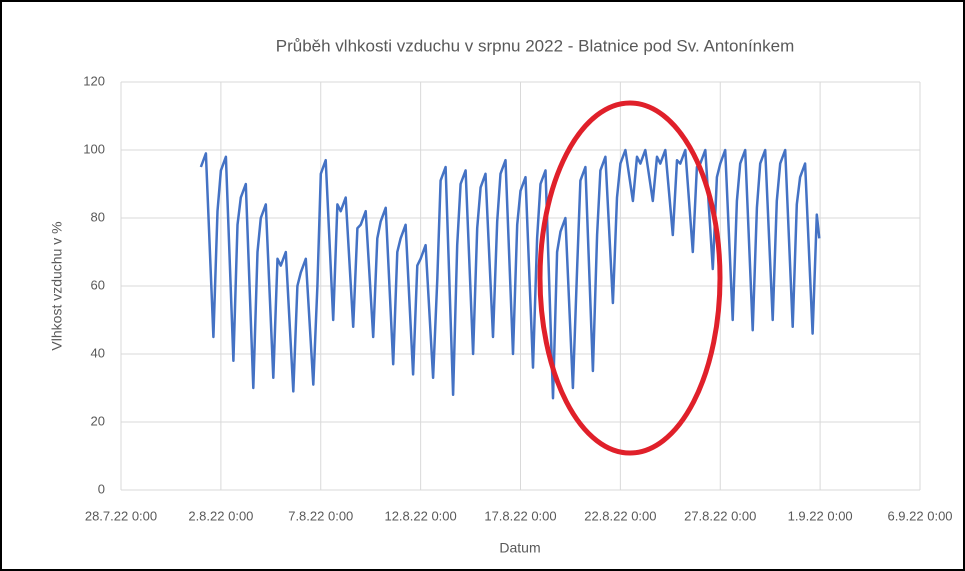  What do you see at coordinates (520, 515) in the screenshot?
I see `x-tick-label: 17.8.22 0:00` at bounding box center [520, 515].